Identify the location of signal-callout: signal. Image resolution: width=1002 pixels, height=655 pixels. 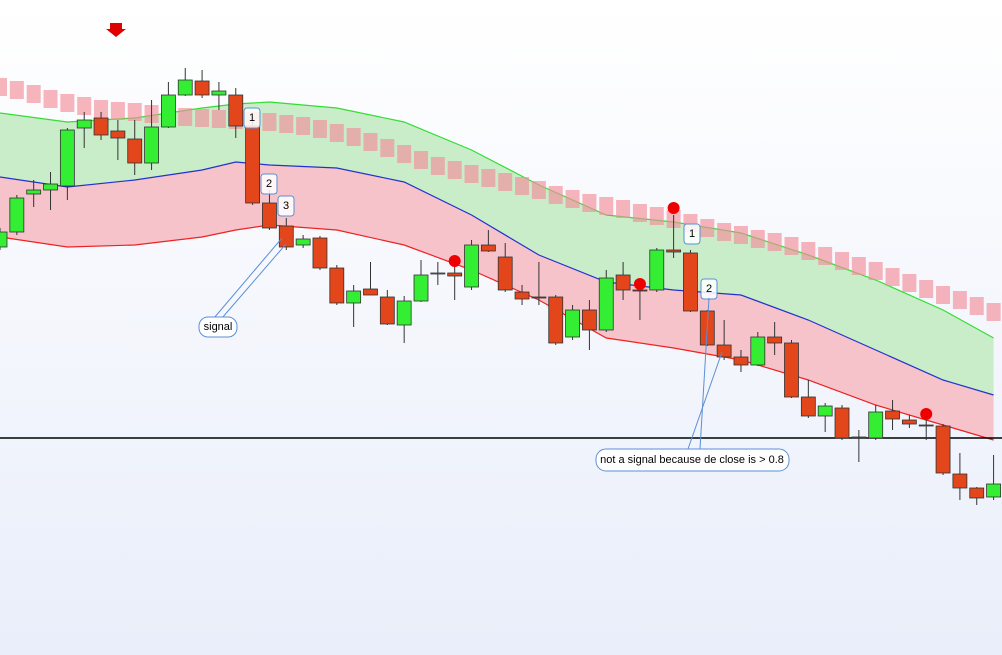
(242, 287).